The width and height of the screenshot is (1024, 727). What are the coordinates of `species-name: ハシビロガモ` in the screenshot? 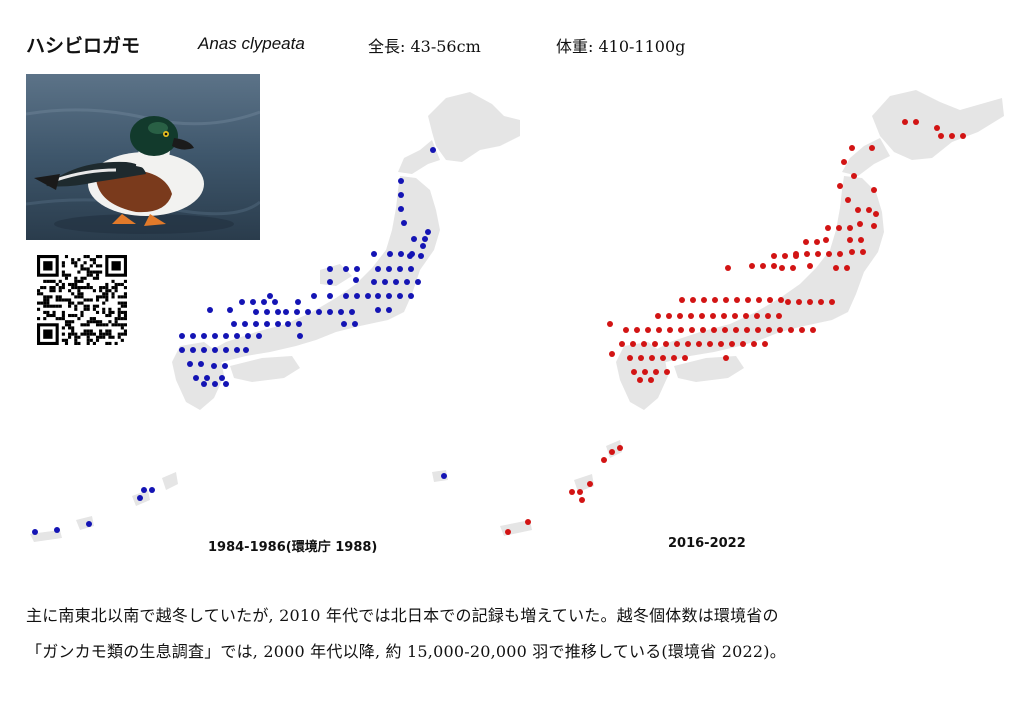 It's located at (83, 46).